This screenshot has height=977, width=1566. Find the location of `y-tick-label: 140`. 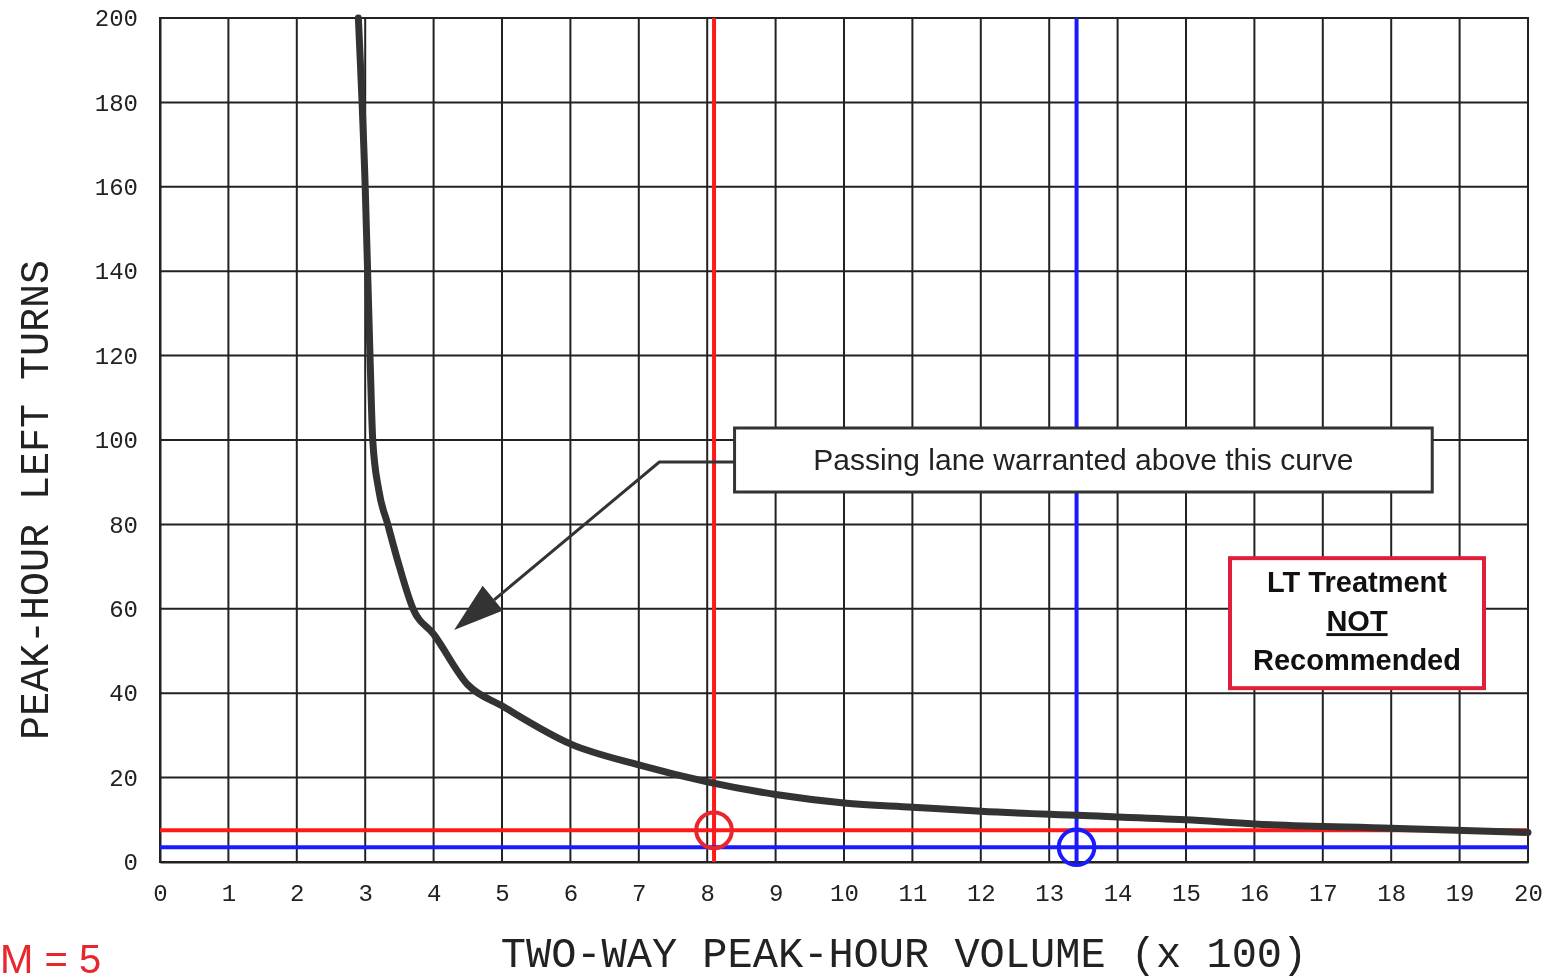

y-tick-label: 140 is located at coordinates (116, 273).